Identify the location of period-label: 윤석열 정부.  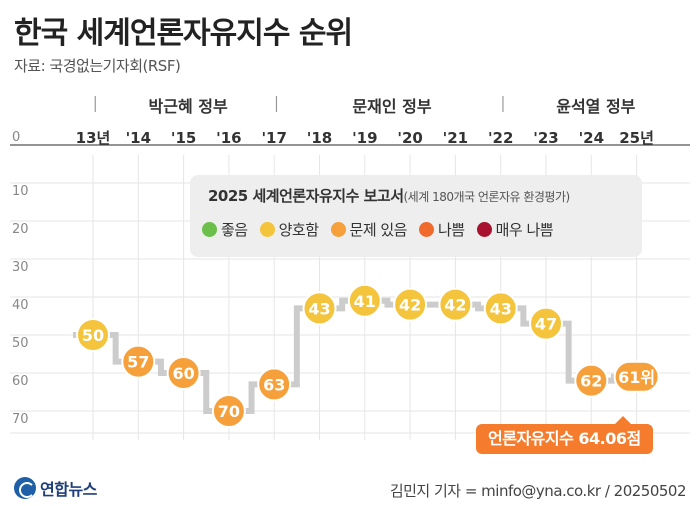
(595, 106).